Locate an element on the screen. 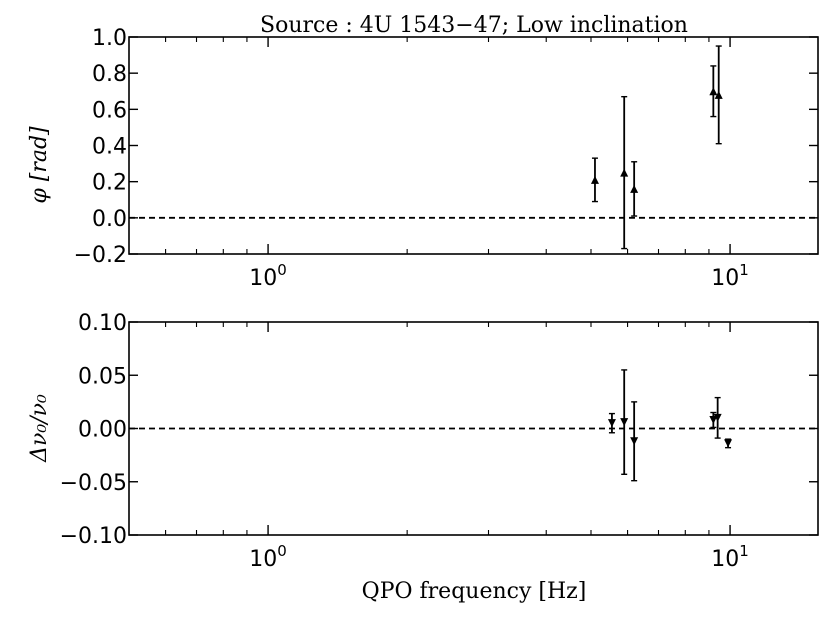 Image resolution: width=830 pixels, height=623 pixels. y-axis-label-bottom: Δν₀/ν₀ is located at coordinates (39, 428).